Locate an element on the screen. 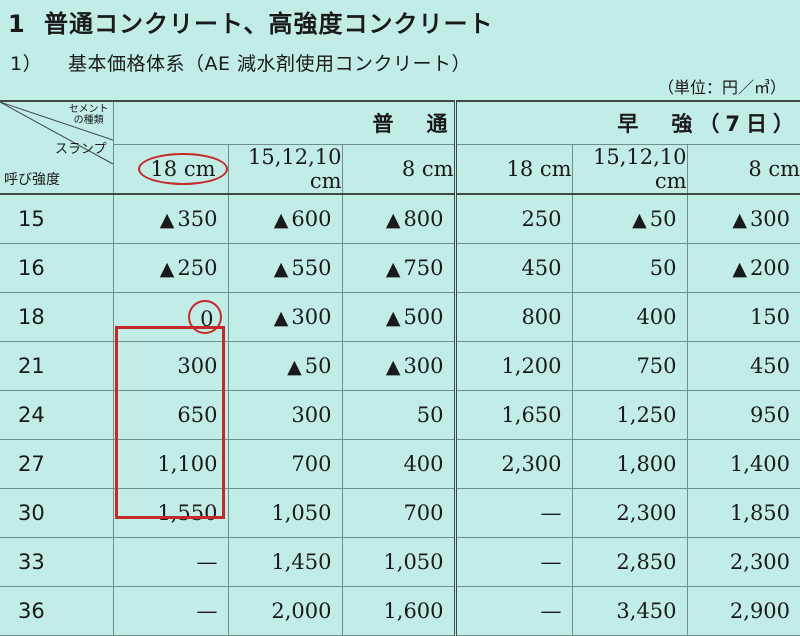 This screenshot has width=800, height=636. price-cell: 1,200 is located at coordinates (514, 366).